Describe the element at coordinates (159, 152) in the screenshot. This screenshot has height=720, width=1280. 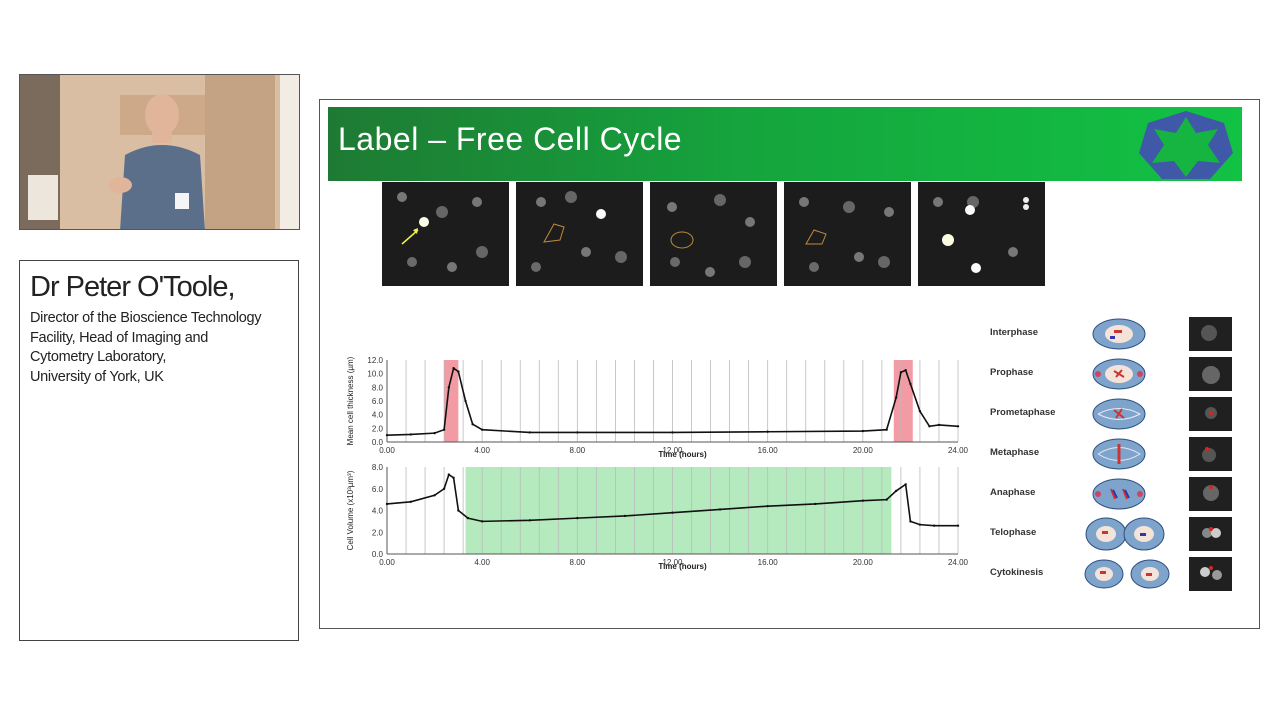
I see `speaker-video` at that location.